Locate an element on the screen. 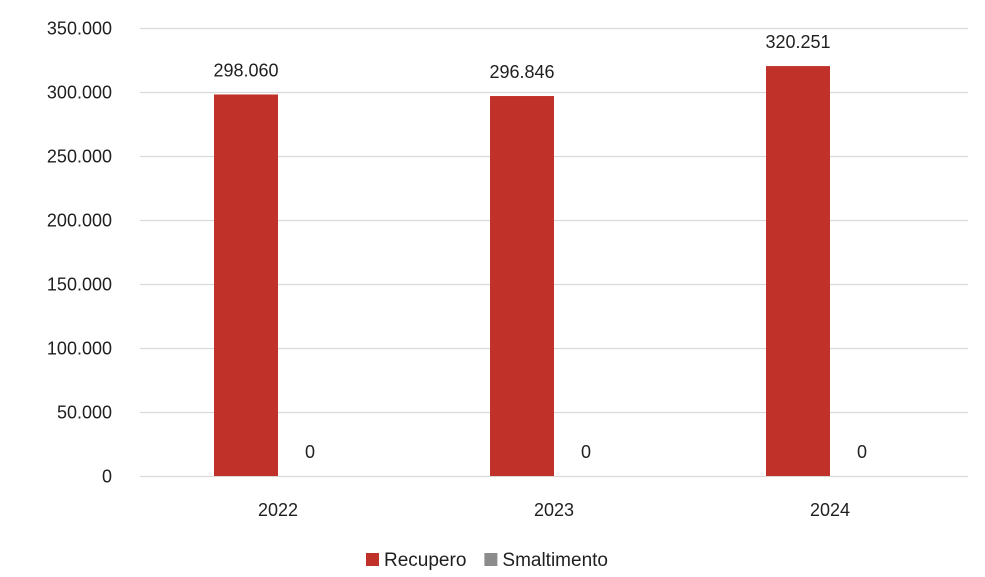 This screenshot has width=985, height=577. data-label-smaltimento-2022: 0 is located at coordinates (310, 452).